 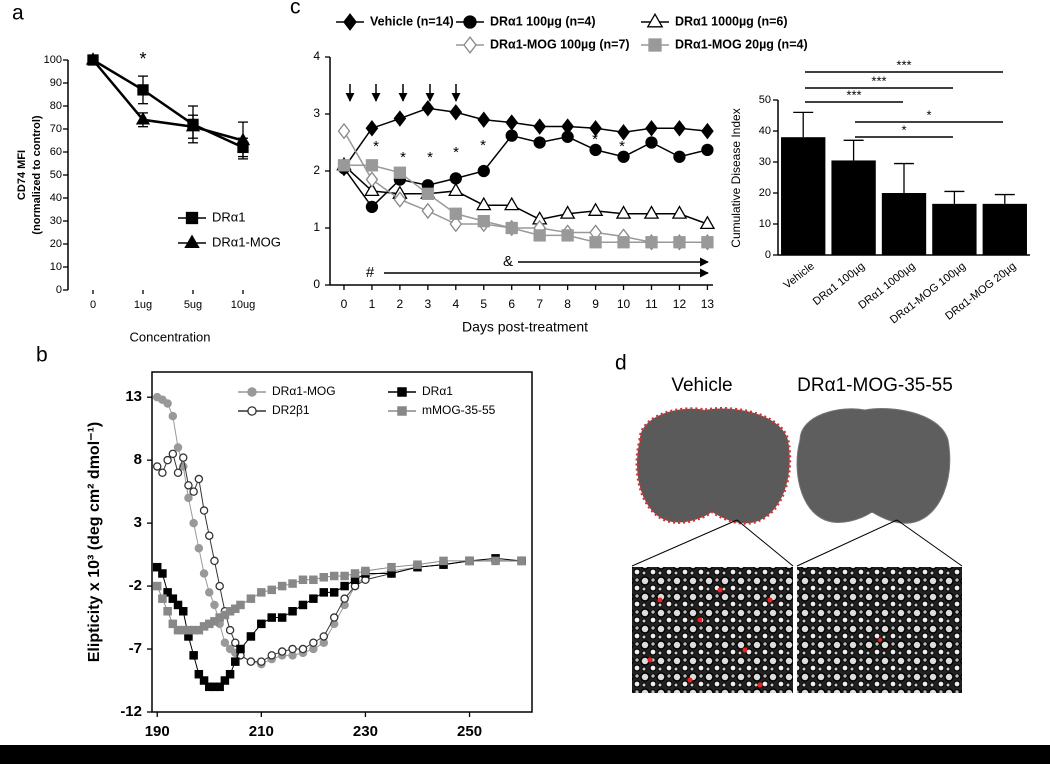 I want to click on y-tick-label: 1, so click(x=316, y=227).